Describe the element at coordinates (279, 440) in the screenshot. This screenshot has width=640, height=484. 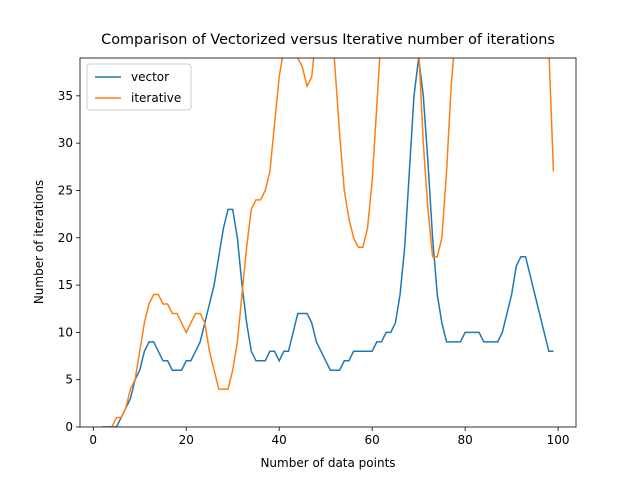
I see `x-tick-label: 40` at that location.